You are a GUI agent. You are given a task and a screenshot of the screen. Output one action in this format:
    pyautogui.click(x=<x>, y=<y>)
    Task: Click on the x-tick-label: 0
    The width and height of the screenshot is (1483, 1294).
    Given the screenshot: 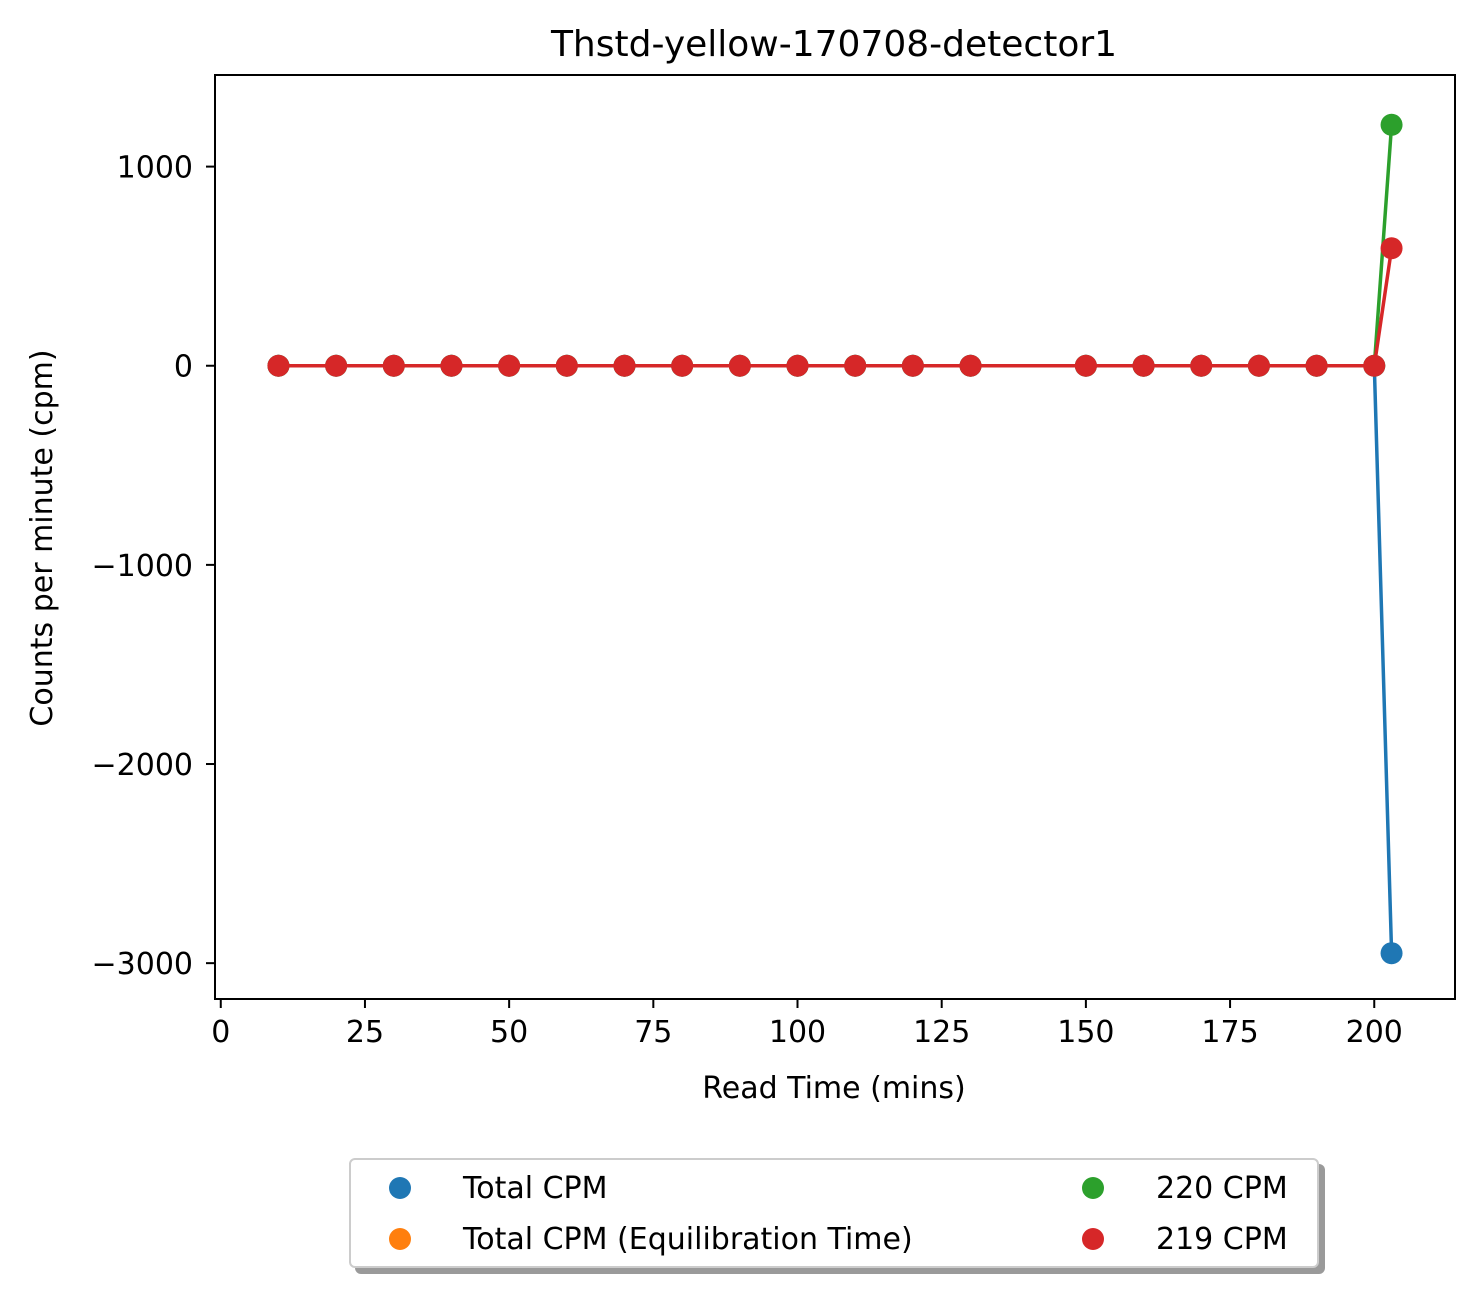 What is the action you would take?
    pyautogui.click(x=220, y=1032)
    